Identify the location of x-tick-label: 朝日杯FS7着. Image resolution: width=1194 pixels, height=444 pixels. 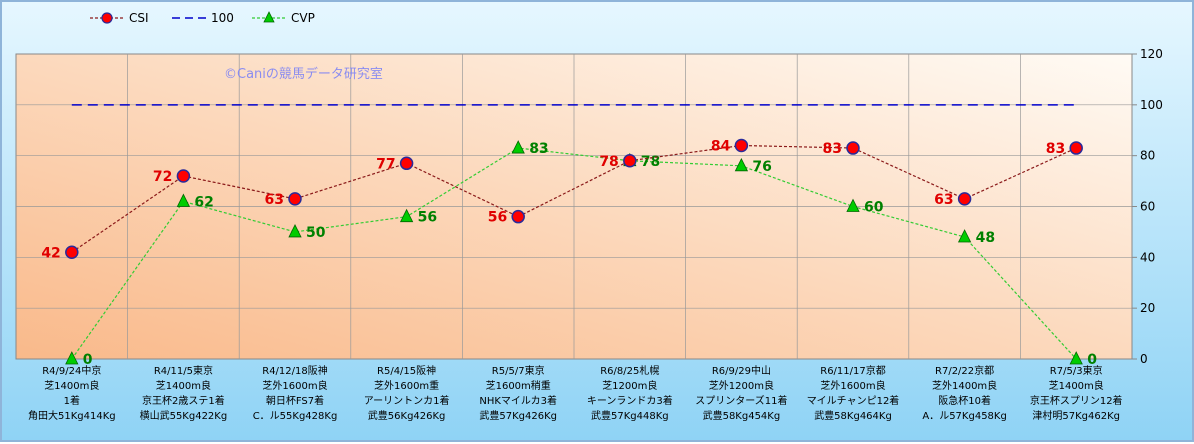
(295, 400).